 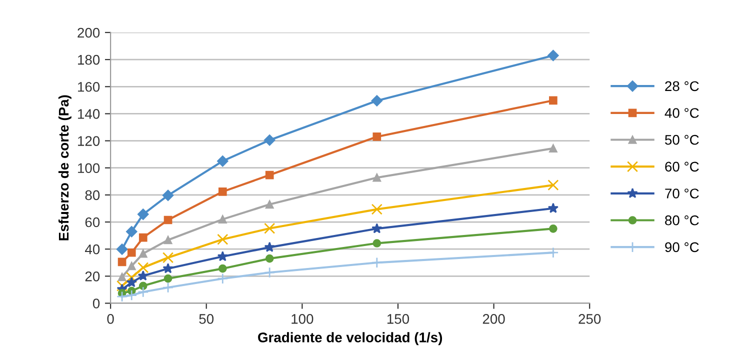 What do you see at coordinates (65, 167) in the screenshot?
I see `y-axis-title: Esfuerzo de corte (Pa)` at bounding box center [65, 167].